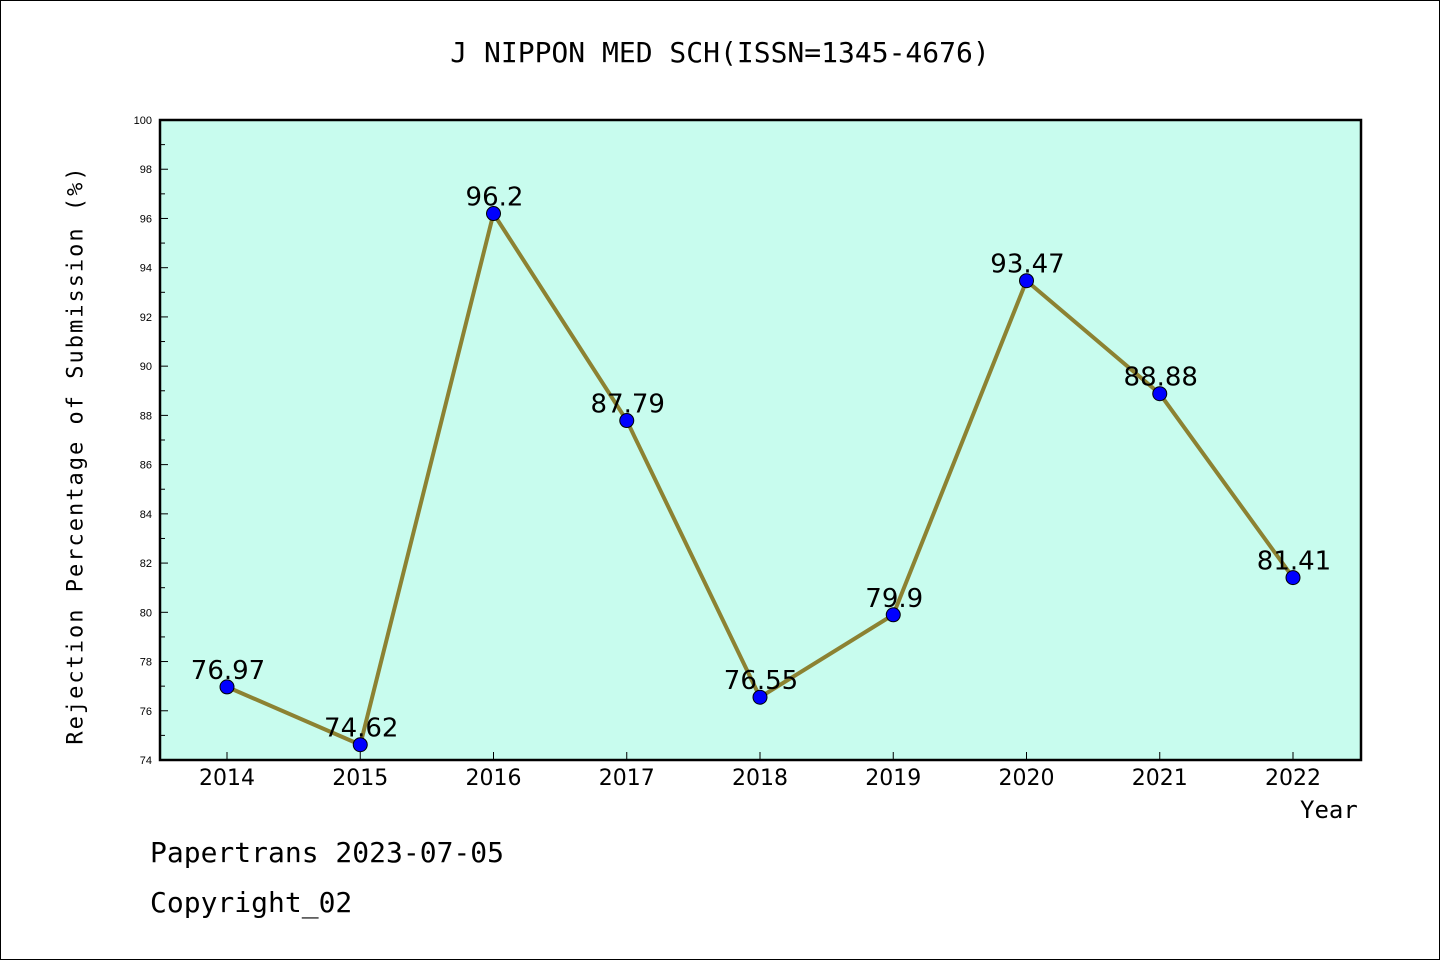 This screenshot has height=960, width=1440. What do you see at coordinates (146, 318) in the screenshot?
I see `y-tick-label: 92` at bounding box center [146, 318].